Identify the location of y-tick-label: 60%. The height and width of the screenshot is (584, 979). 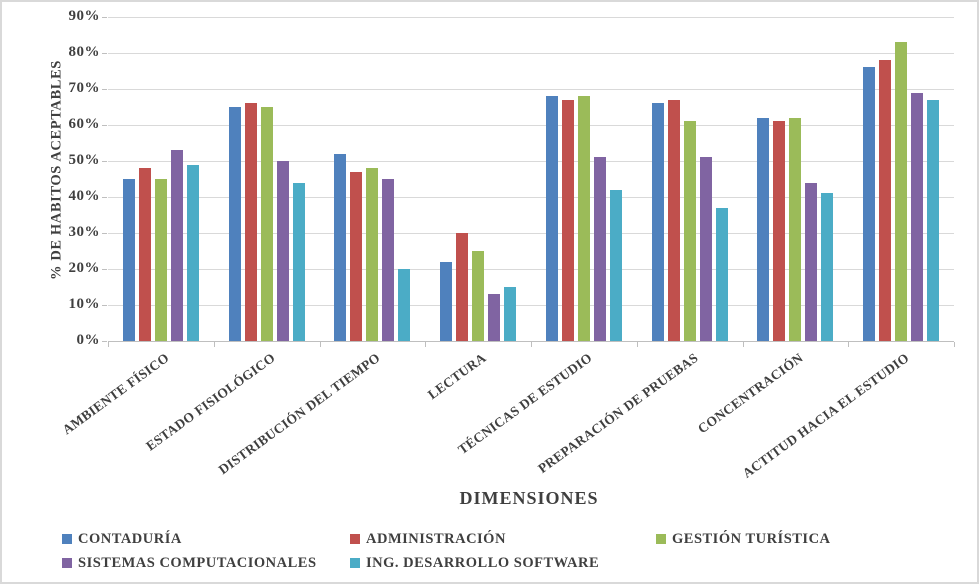
(84, 124).